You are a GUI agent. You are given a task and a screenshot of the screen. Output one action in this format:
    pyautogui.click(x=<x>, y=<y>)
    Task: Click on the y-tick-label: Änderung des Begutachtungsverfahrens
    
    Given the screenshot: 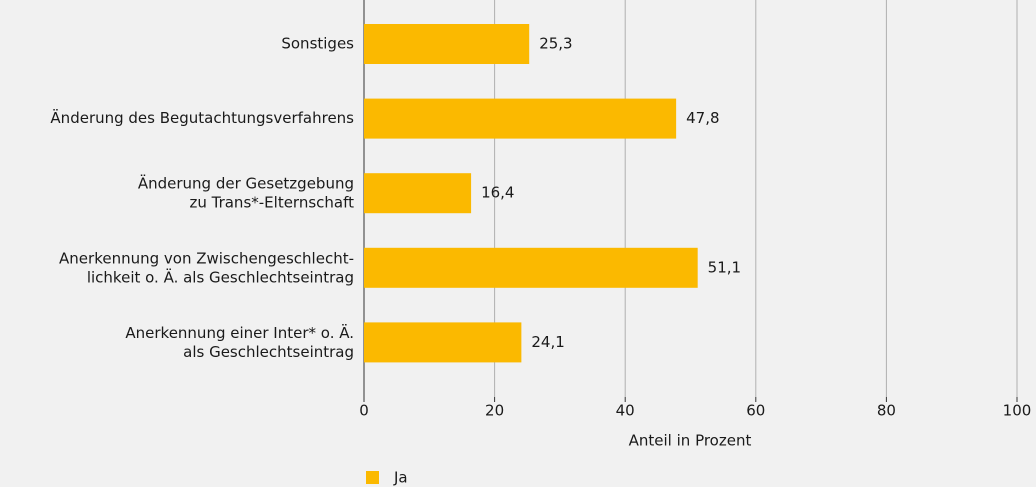 What is the action you would take?
    pyautogui.click(x=202, y=117)
    